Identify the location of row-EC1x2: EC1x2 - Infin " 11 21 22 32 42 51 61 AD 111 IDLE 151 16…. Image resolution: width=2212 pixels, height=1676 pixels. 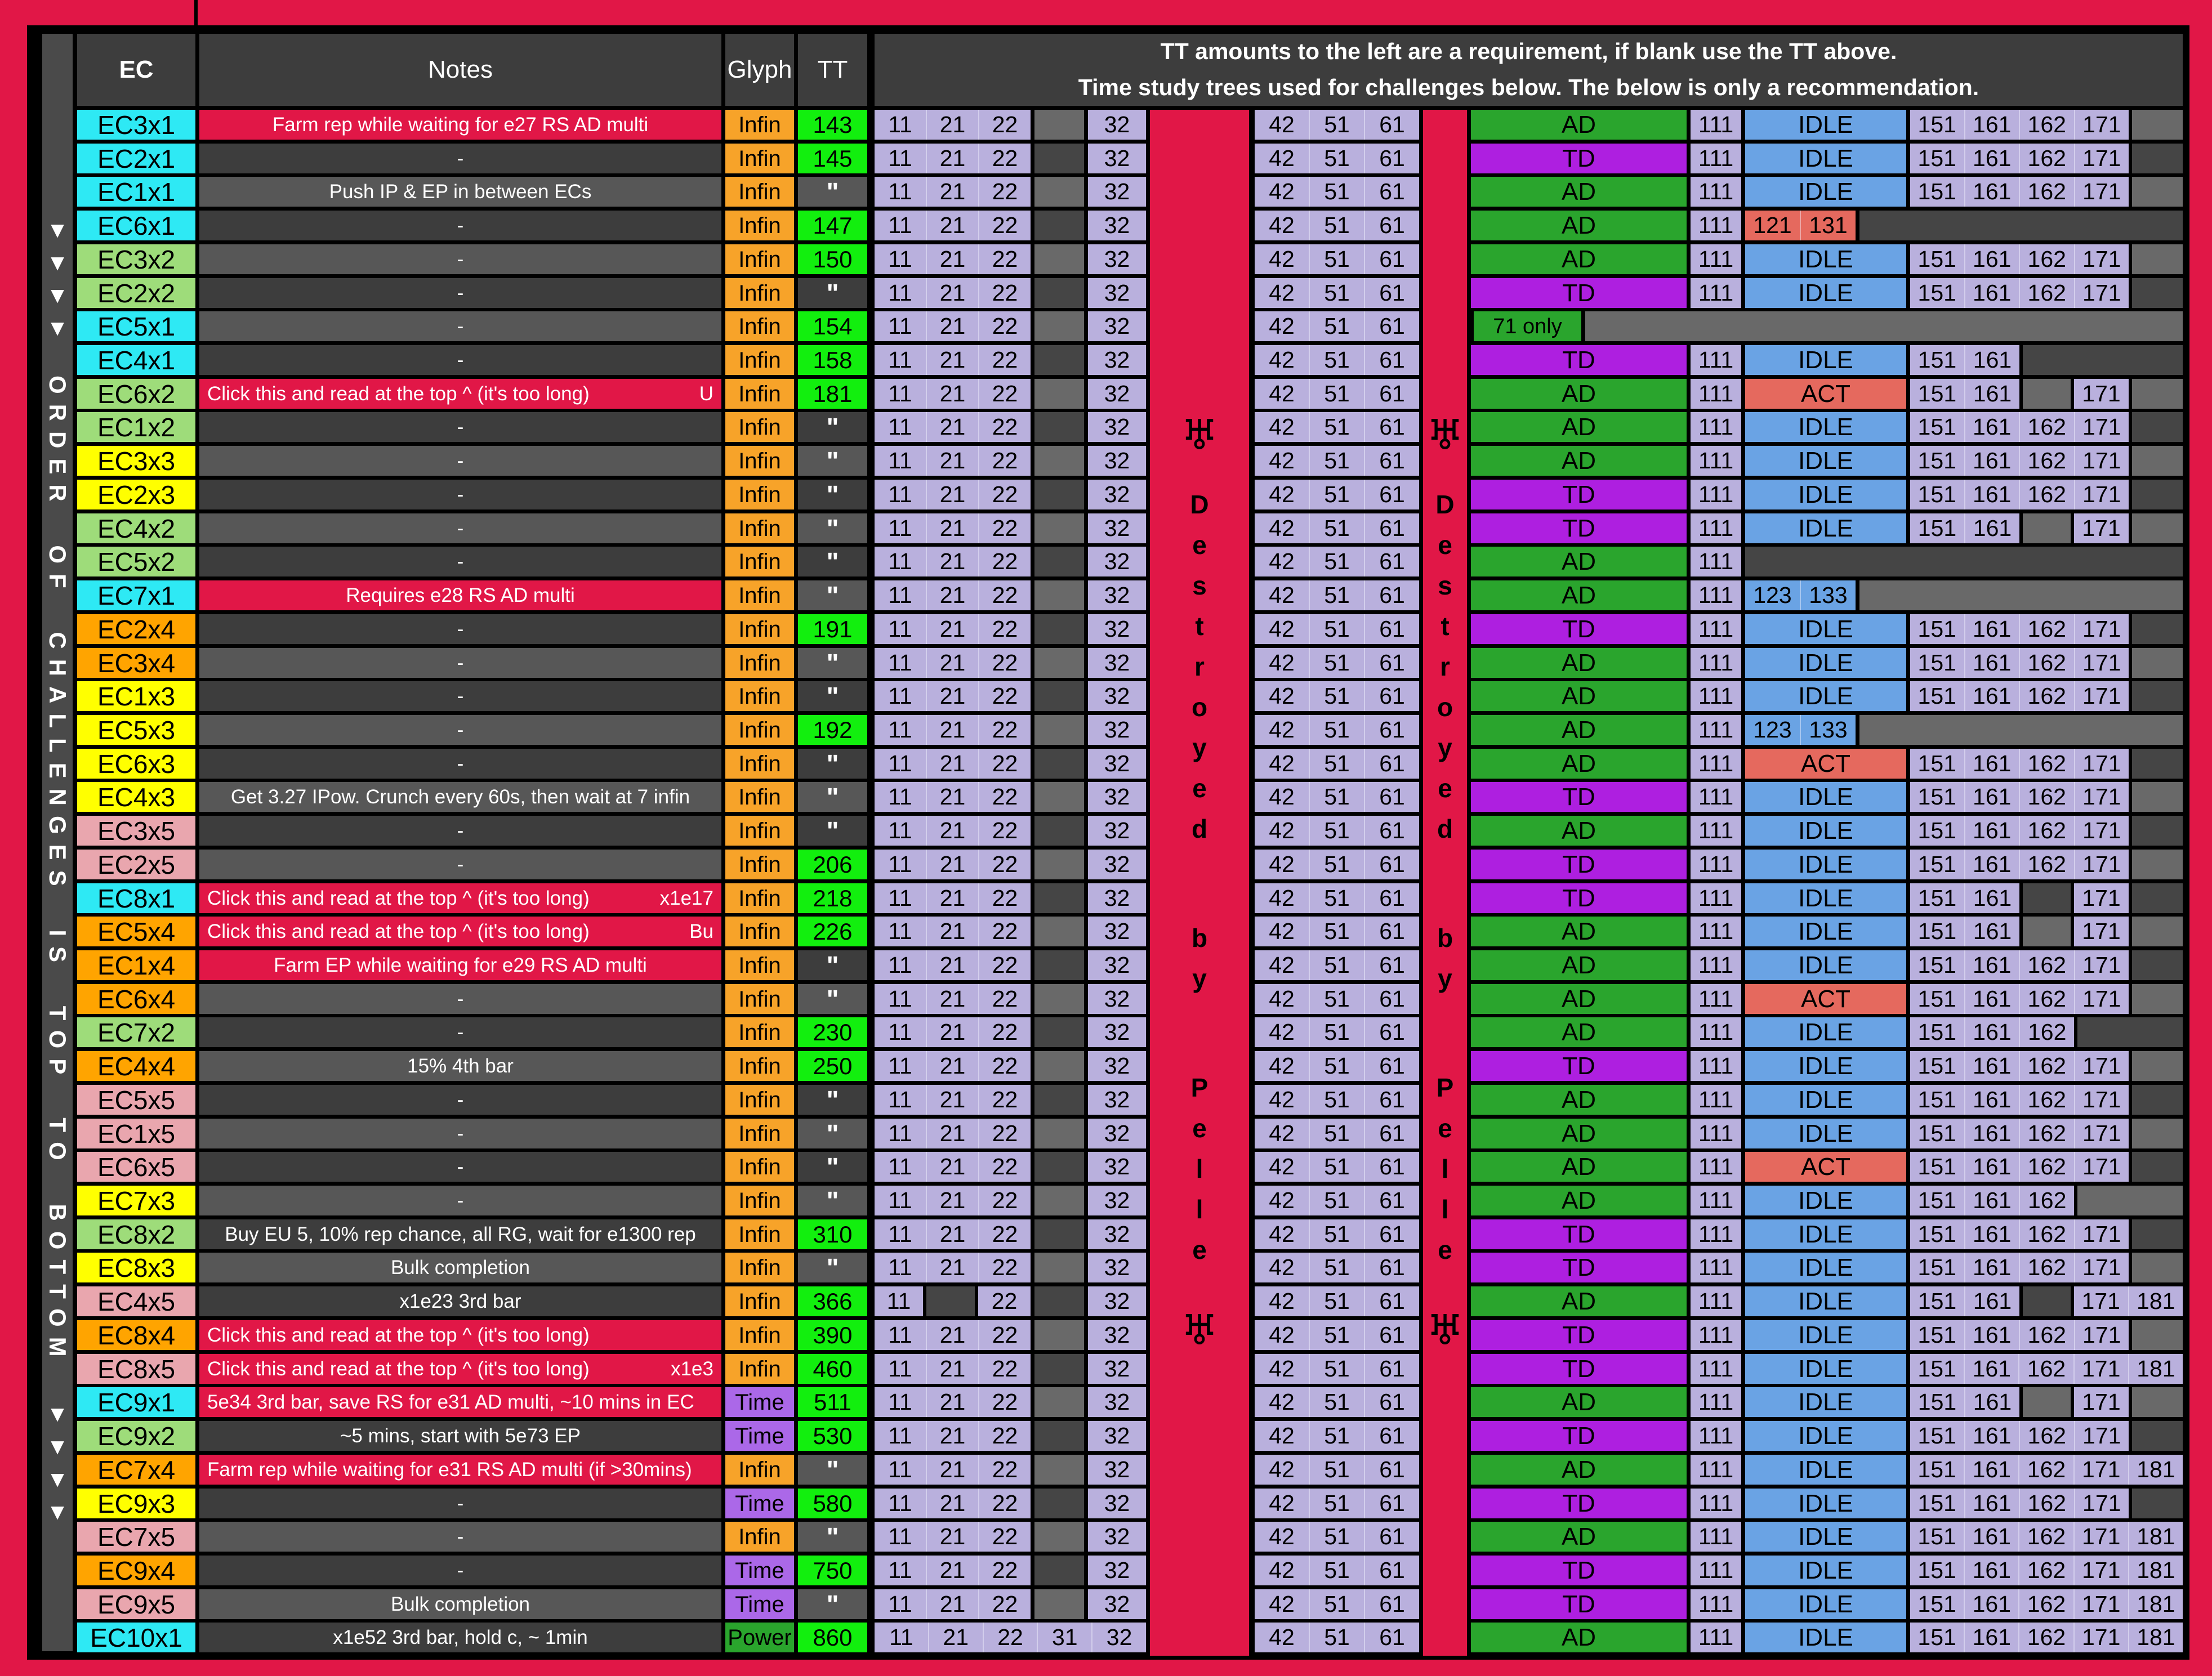
(1106, 427).